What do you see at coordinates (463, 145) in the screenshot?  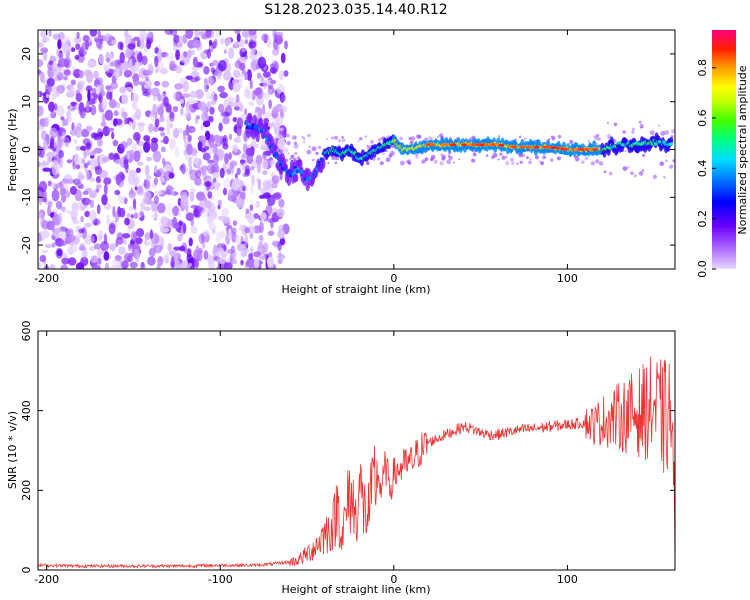 I see `heatmap-peak-cell` at bounding box center [463, 145].